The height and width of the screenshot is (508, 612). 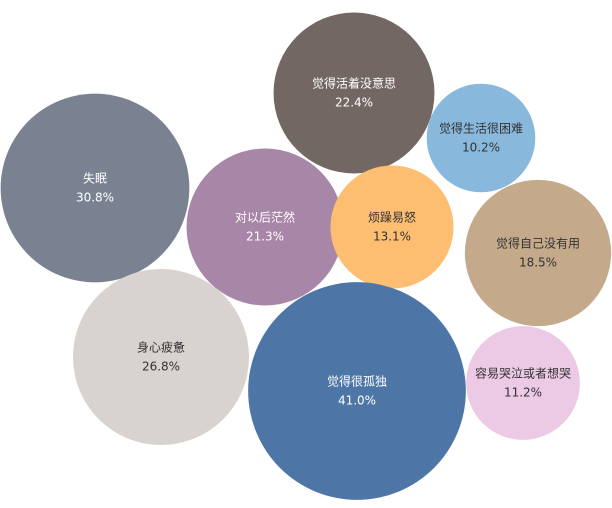 I want to click on value-label: 11.2%, so click(x=523, y=393).